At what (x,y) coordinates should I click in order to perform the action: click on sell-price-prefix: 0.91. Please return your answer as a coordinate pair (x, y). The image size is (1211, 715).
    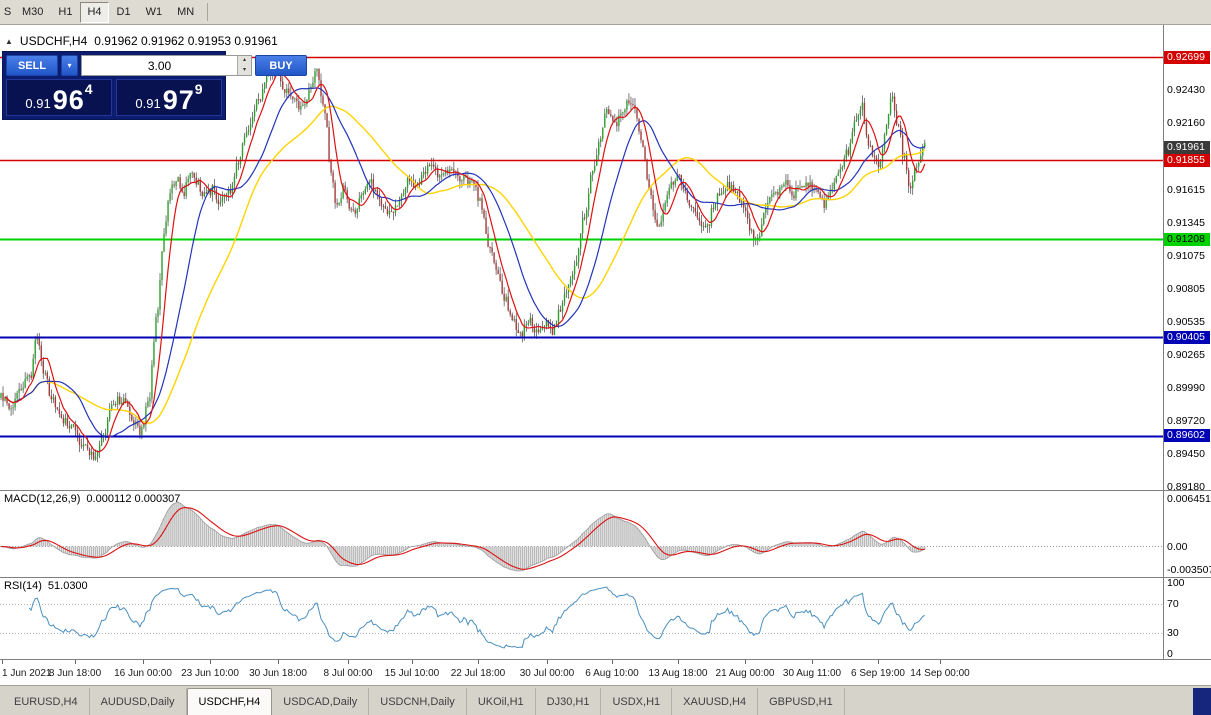
    Looking at the image, I should click on (38, 103).